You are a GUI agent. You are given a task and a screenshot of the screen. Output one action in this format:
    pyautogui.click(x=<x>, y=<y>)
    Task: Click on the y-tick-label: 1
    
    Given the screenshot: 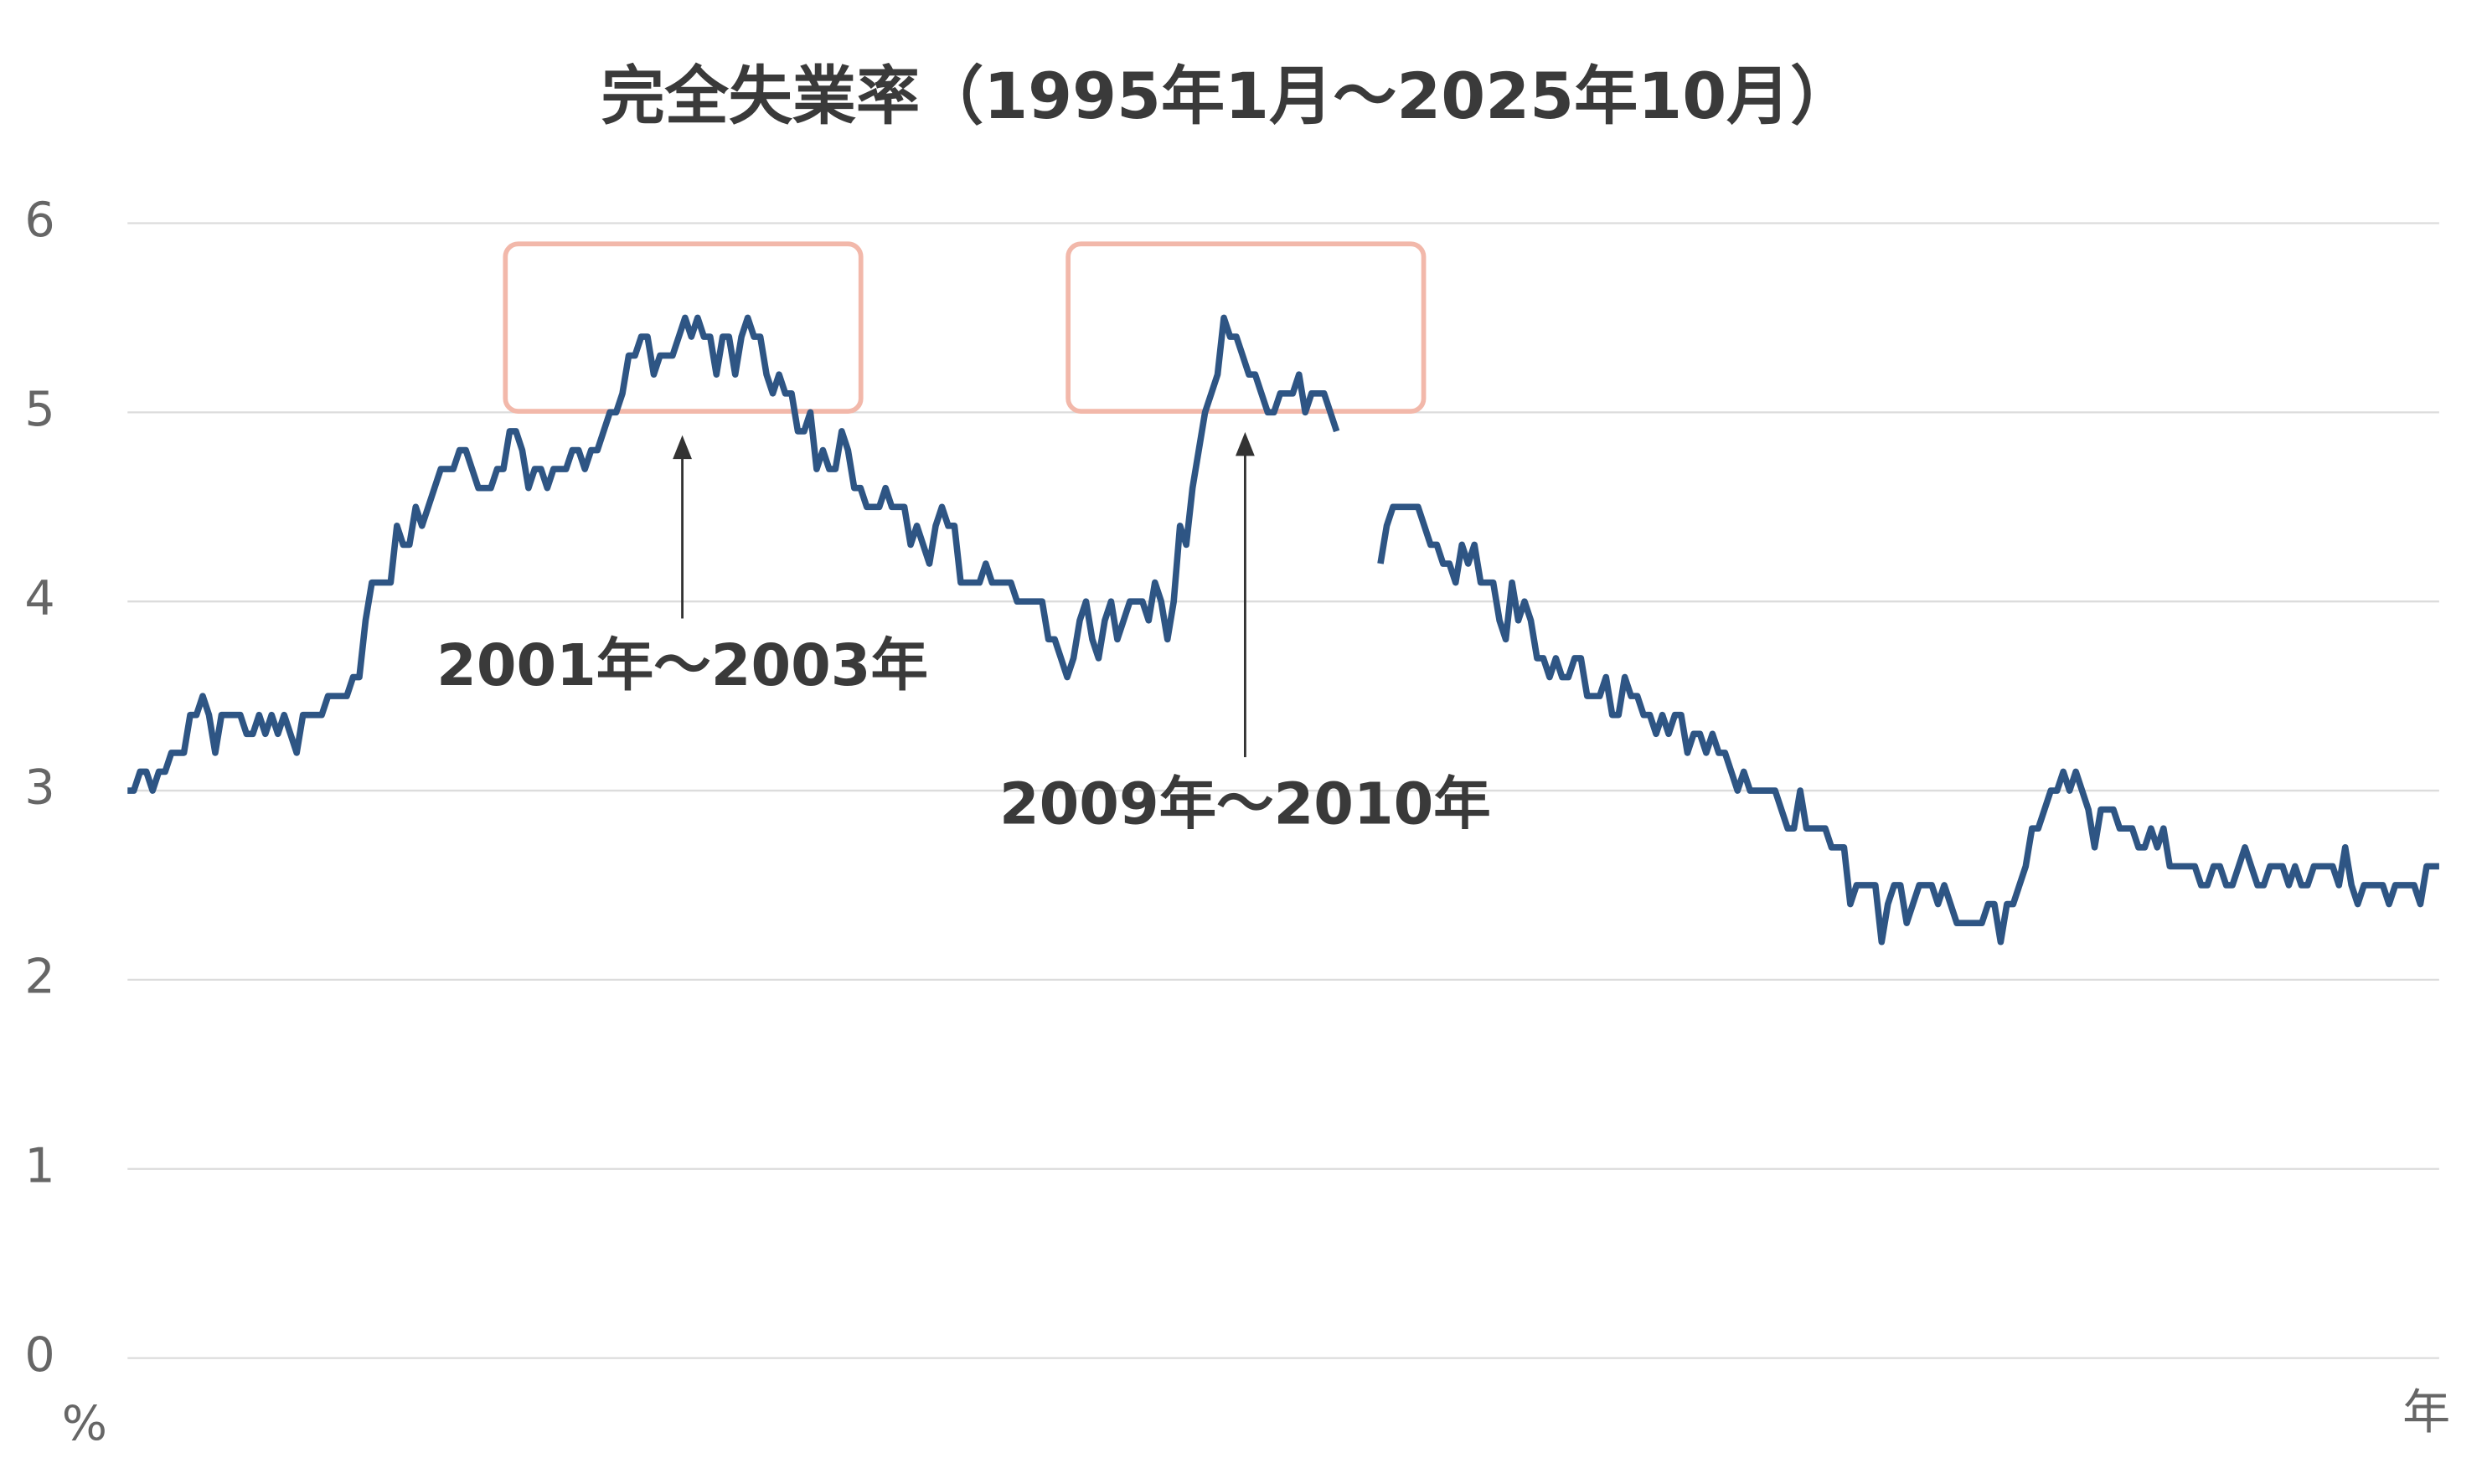 What is the action you would take?
    pyautogui.click(x=39, y=1165)
    